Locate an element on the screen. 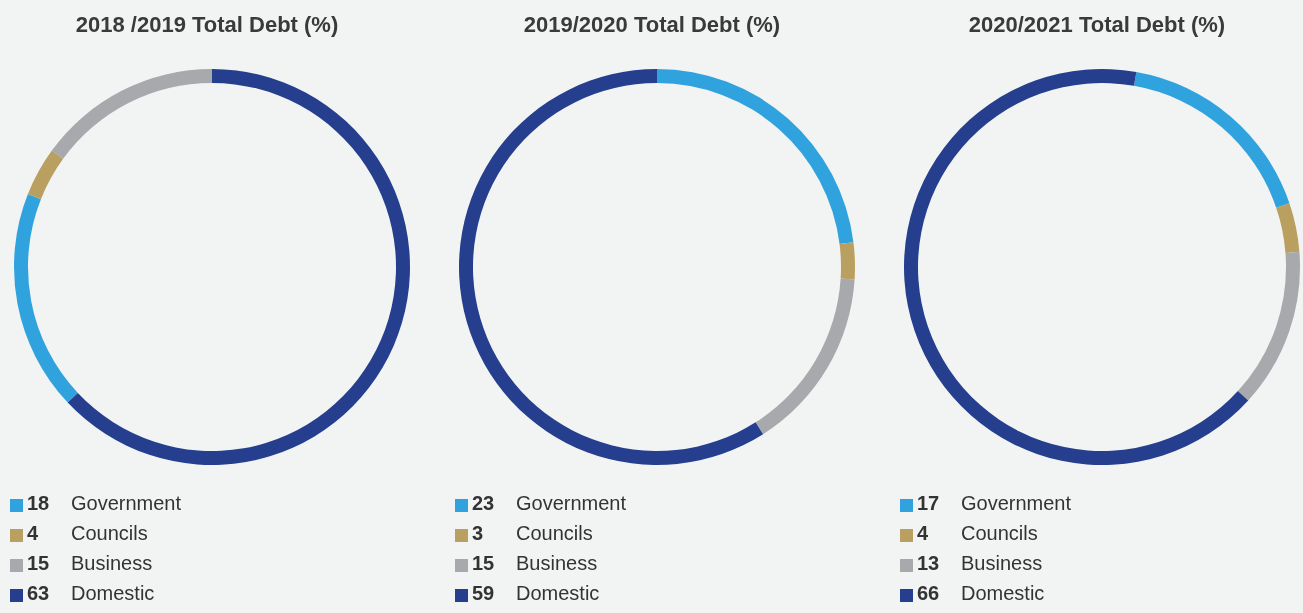  data-label: 59 is located at coordinates (484, 593).